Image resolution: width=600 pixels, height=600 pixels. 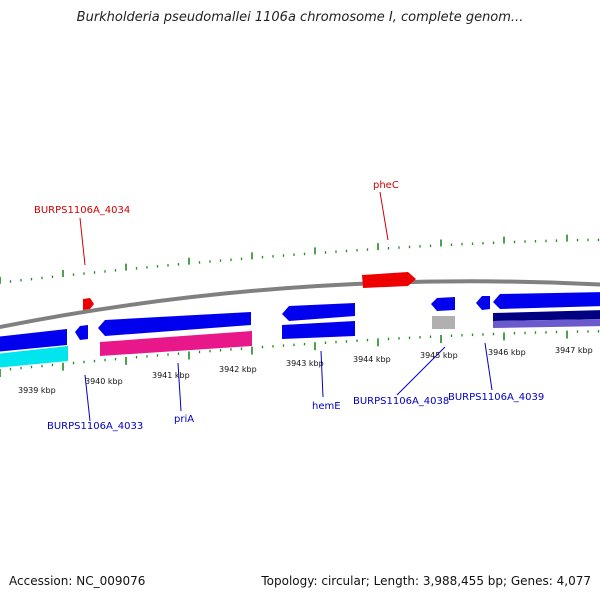 What do you see at coordinates (171, 375) in the screenshot?
I see `kbp-label: 3941 kbp` at bounding box center [171, 375].